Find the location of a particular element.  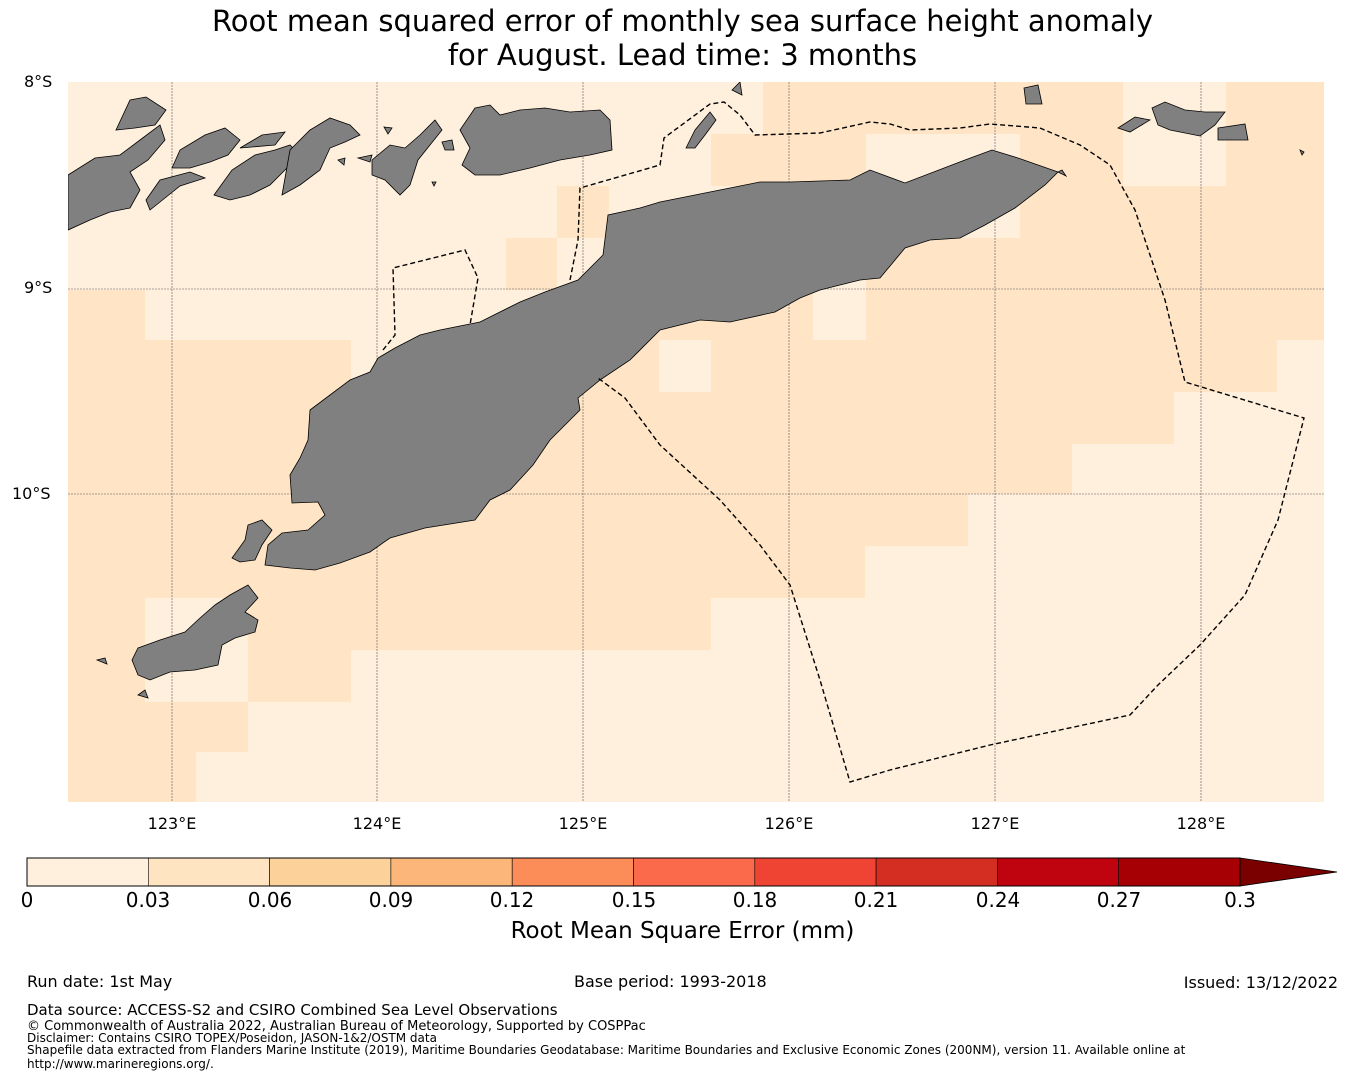

islet-i is located at coordinates (1302, 152).